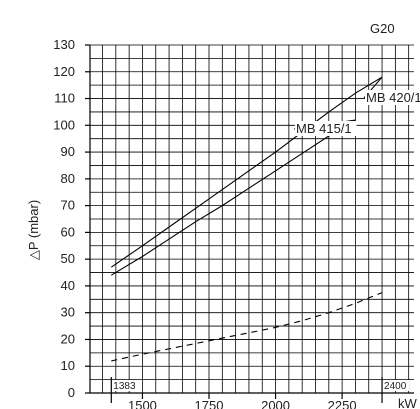  I want to click on range-marker-label: 2400, so click(395, 386).